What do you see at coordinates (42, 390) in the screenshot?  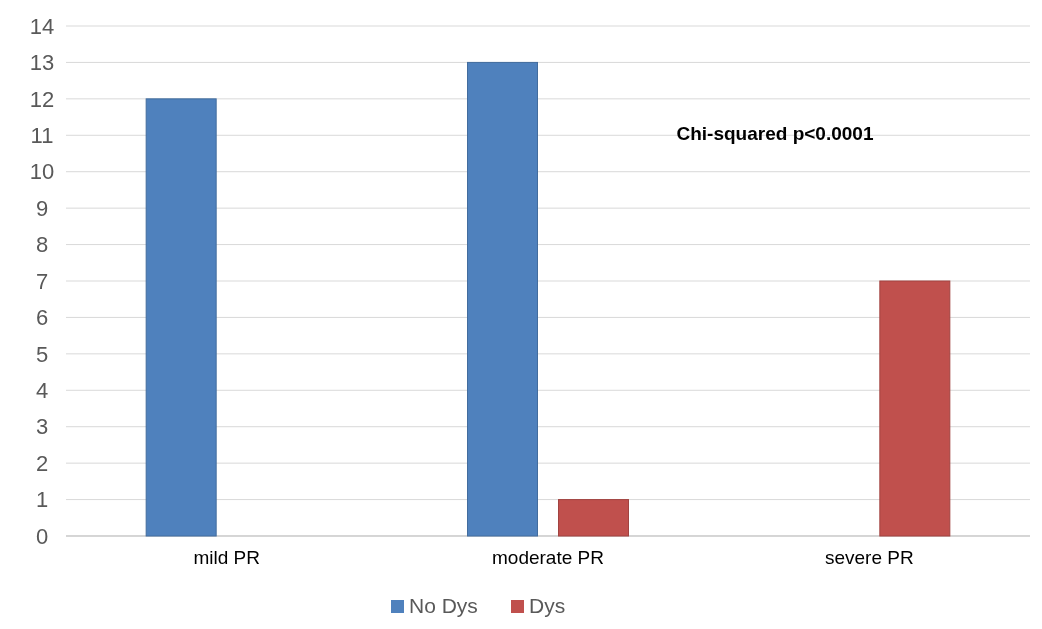 I see `y-tick-label: 4` at bounding box center [42, 390].